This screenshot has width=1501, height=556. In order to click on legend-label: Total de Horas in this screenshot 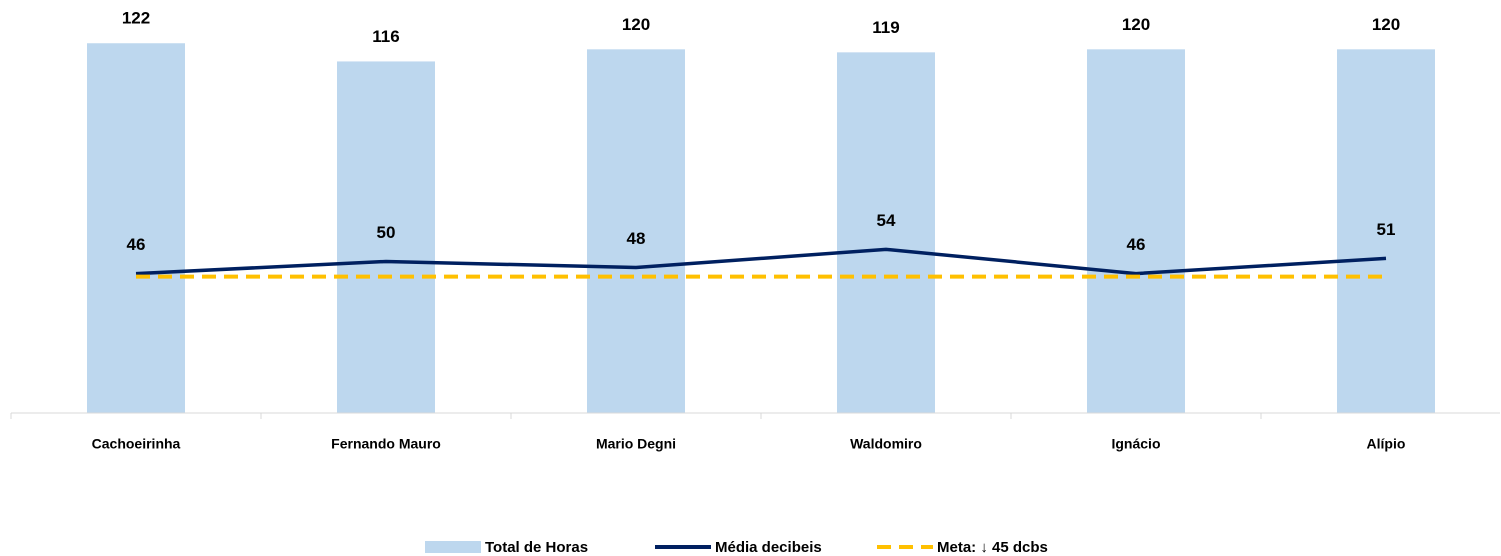, I will do `click(536, 547)`.